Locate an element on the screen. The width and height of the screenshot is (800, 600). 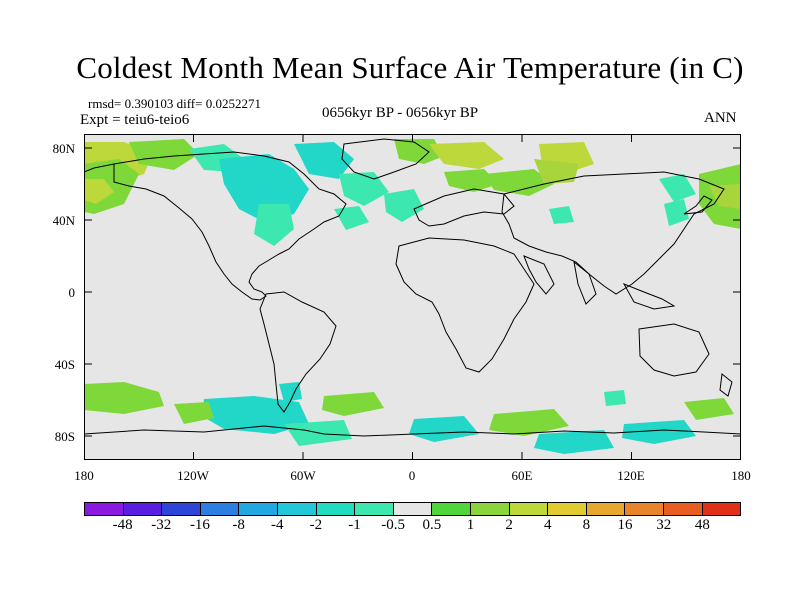
field-south-pacific-west is located at coordinates (124, 398).